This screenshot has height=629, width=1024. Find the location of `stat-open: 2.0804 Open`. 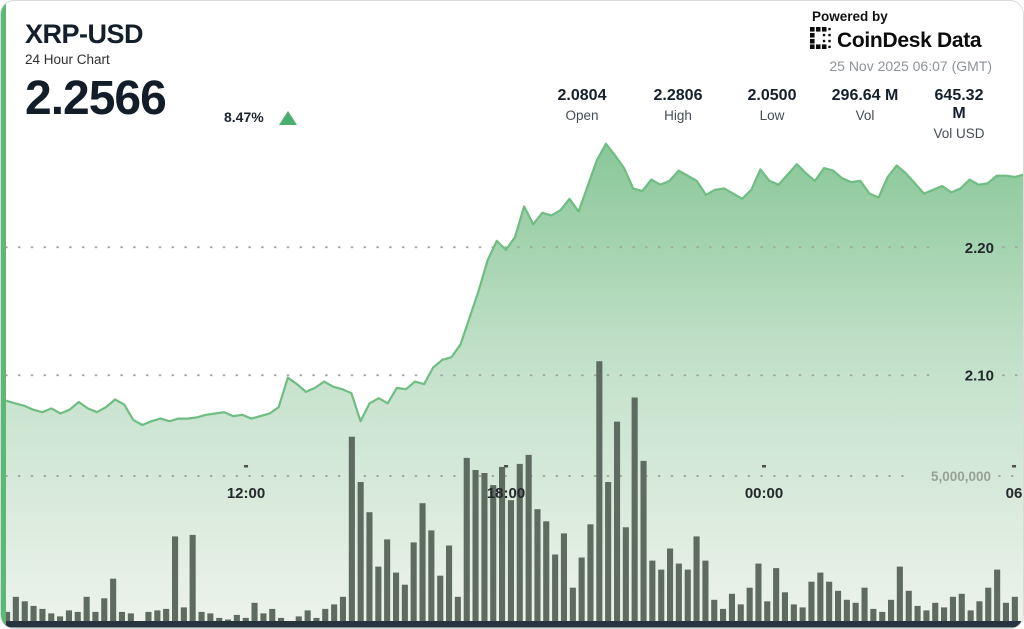

stat-open: 2.0804 Open is located at coordinates (582, 105).